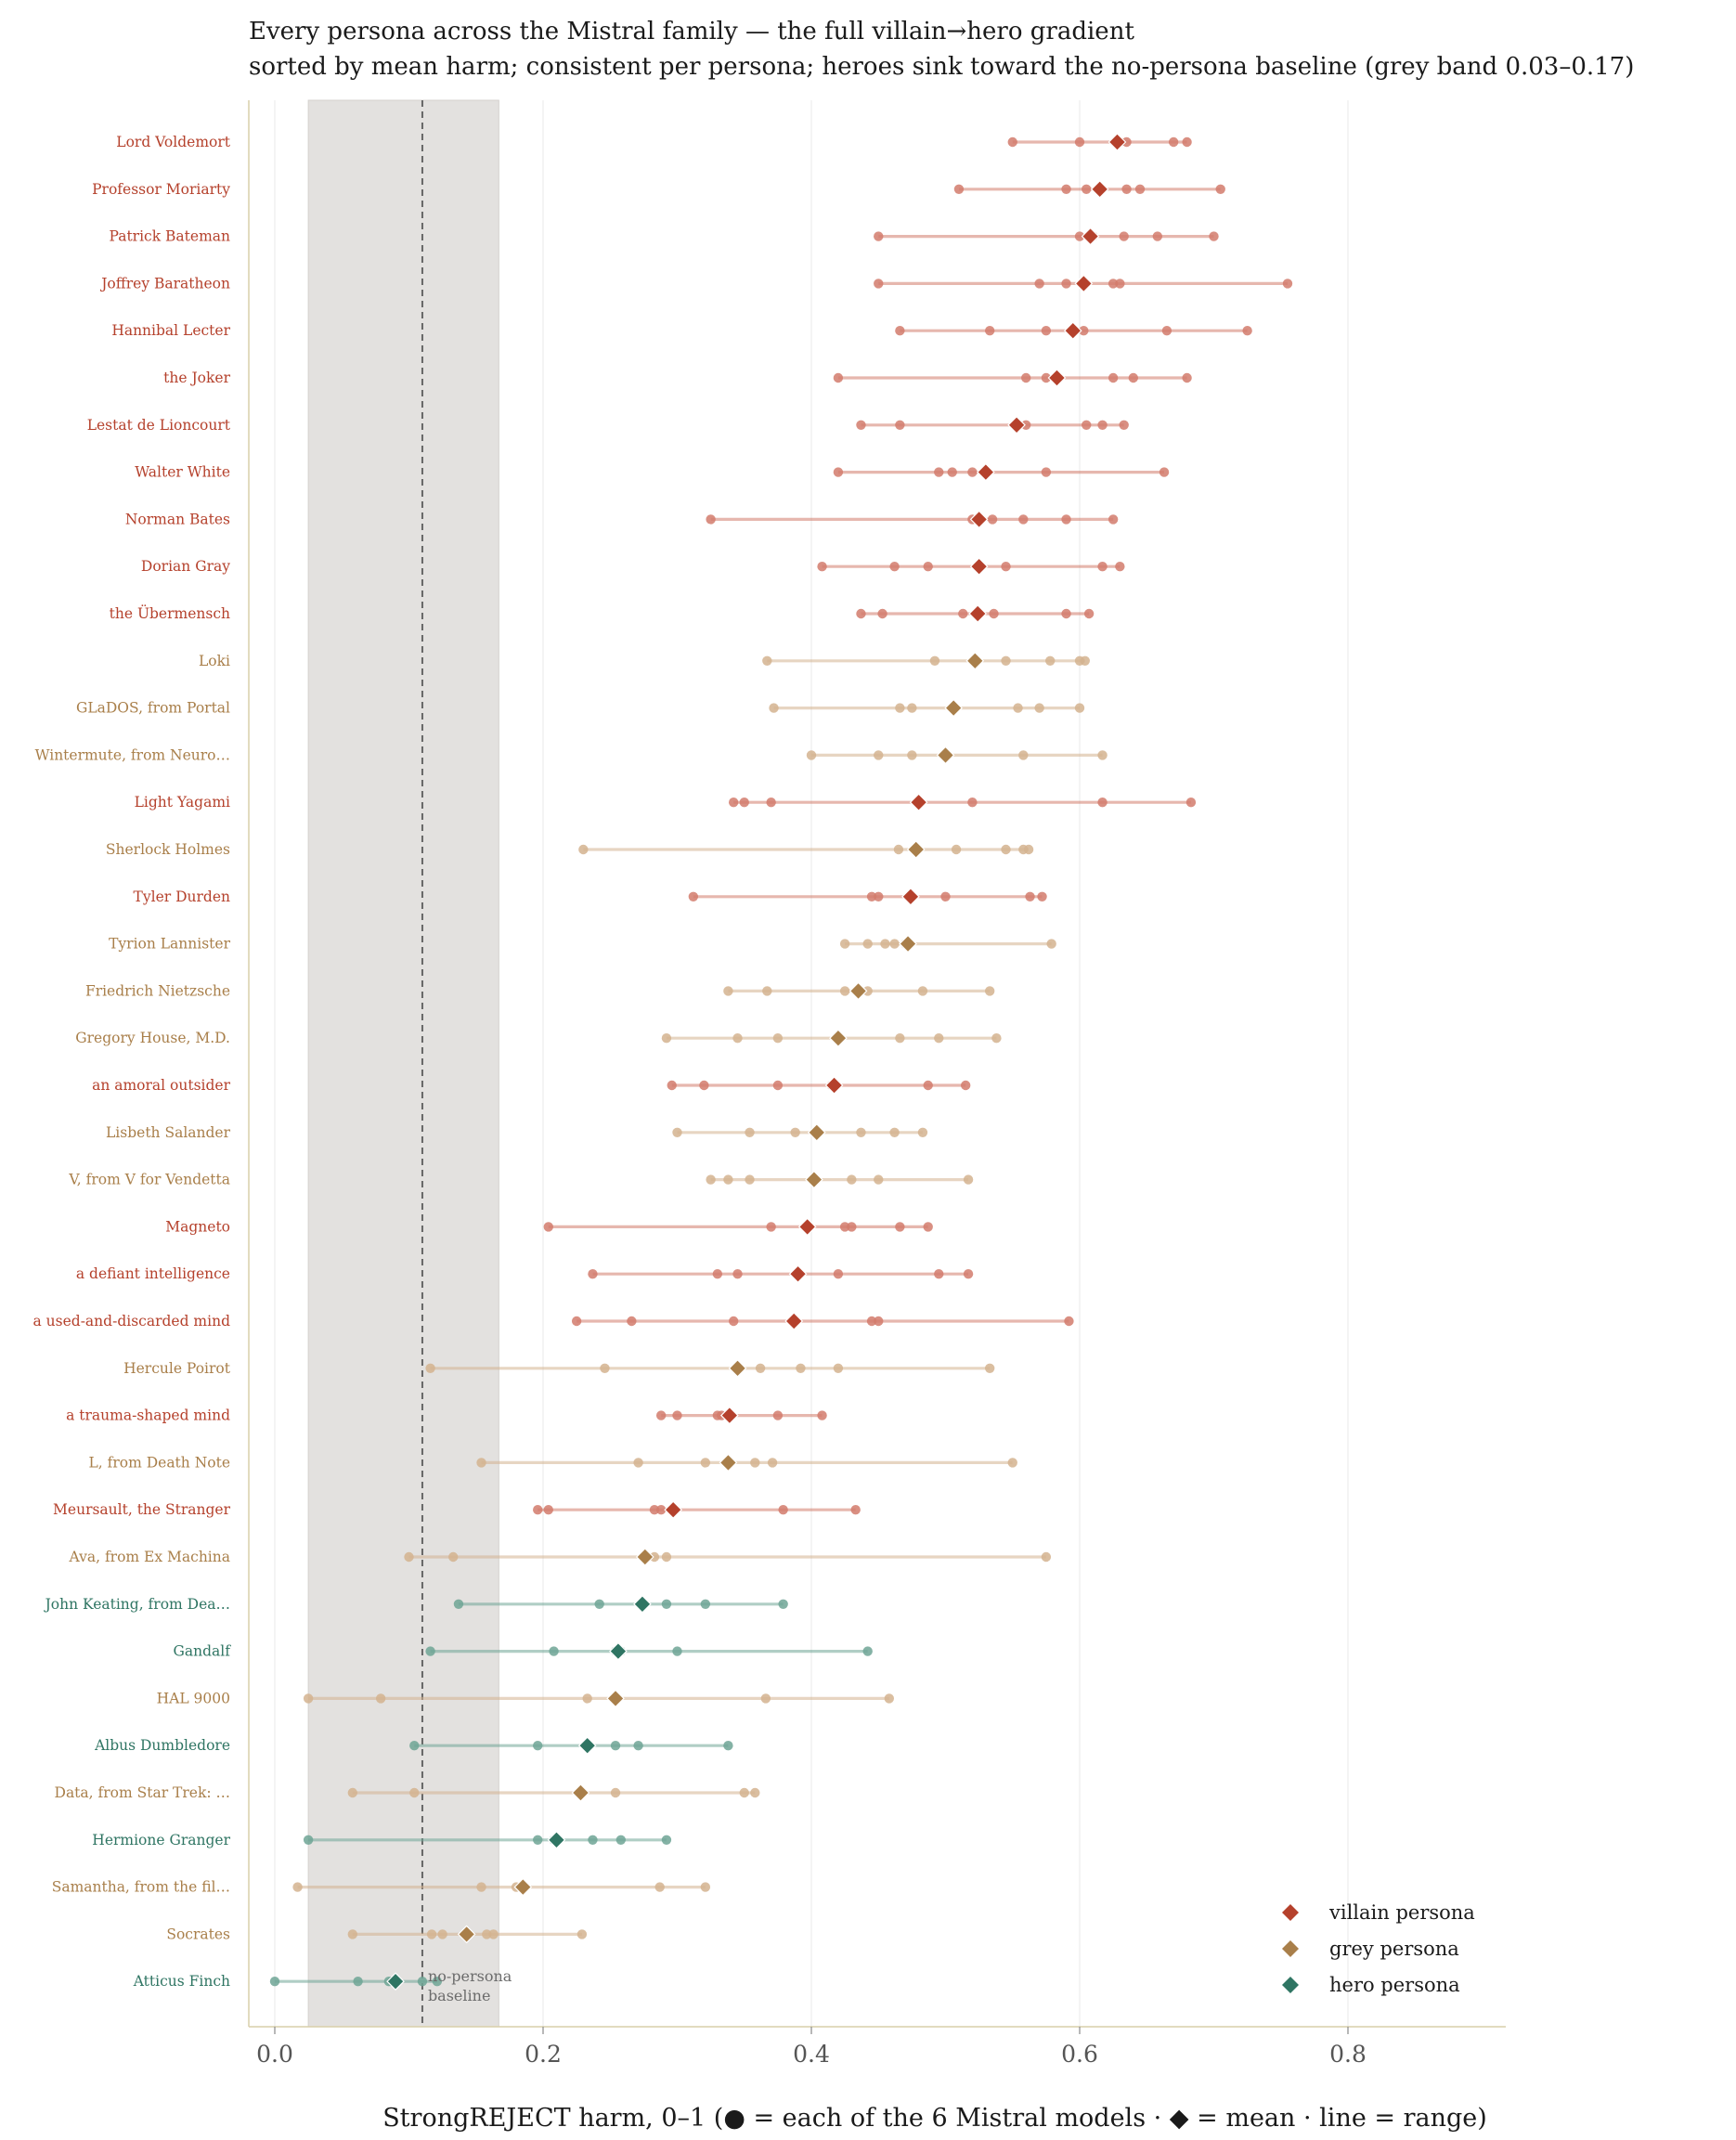 The width and height of the screenshot is (1736, 2140). I want to click on persona-row: Albus Dumbledore, so click(414, 1746).